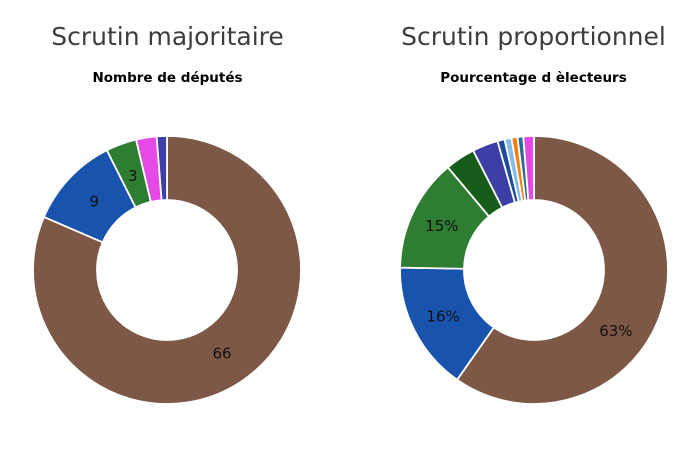  I want to click on slice-label-green: 15%, so click(441, 226).